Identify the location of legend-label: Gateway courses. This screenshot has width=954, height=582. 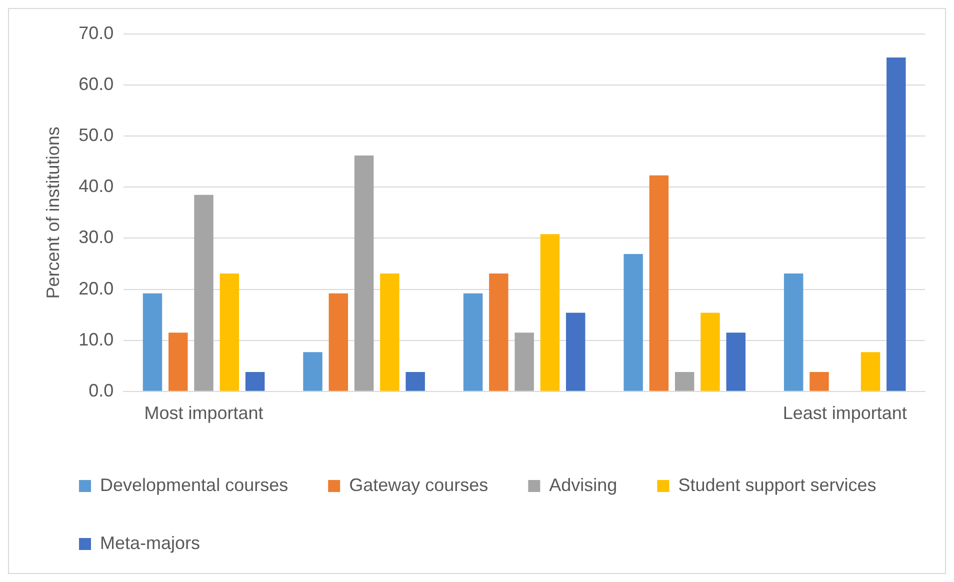
(418, 484).